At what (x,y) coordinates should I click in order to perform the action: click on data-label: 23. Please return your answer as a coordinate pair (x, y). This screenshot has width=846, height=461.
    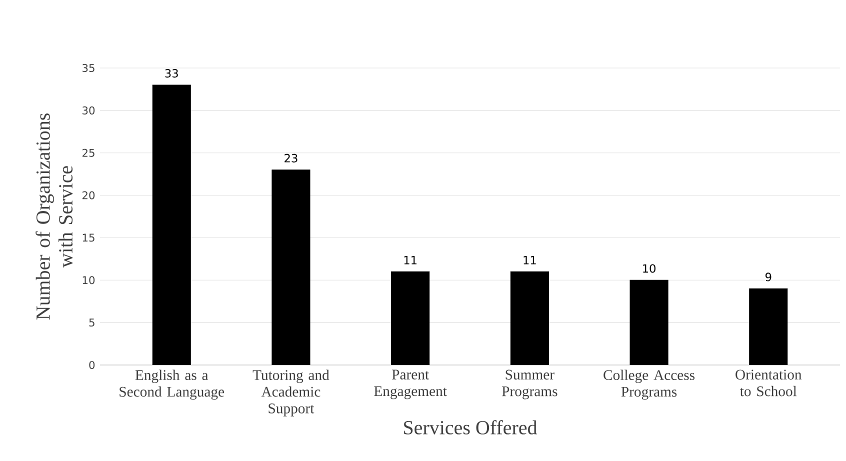
    Looking at the image, I should click on (291, 158).